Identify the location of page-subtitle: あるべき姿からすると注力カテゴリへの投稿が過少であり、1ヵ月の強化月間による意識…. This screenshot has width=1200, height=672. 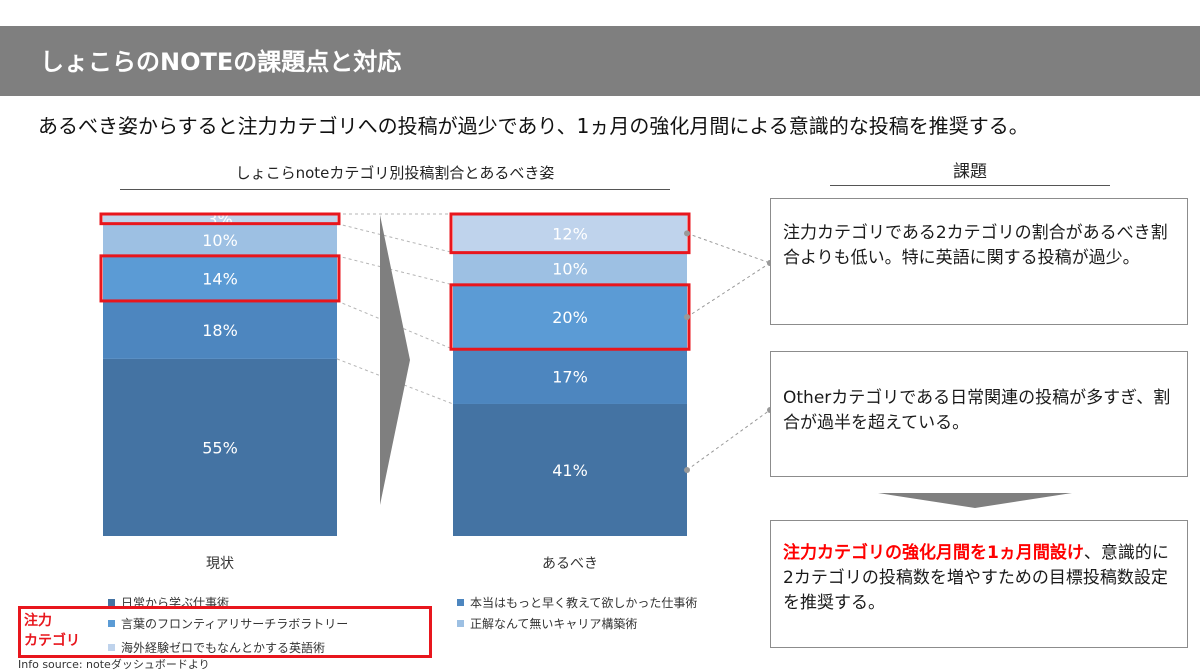
(533, 126).